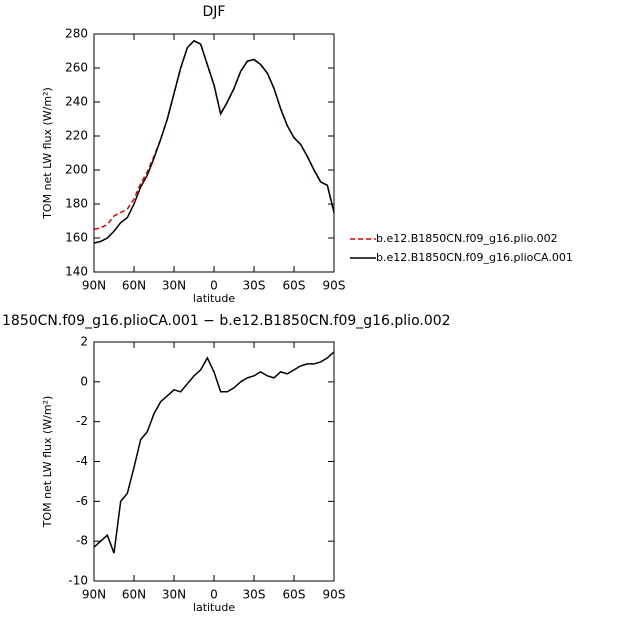  What do you see at coordinates (76, 34) in the screenshot?
I see `y-tick-label: 280` at bounding box center [76, 34].